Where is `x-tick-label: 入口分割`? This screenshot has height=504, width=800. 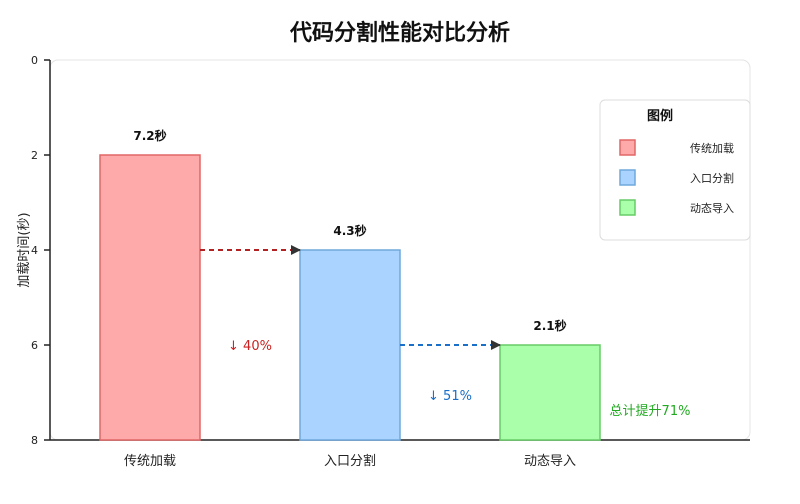
x-tick-label: 入口分割 is located at coordinates (350, 461).